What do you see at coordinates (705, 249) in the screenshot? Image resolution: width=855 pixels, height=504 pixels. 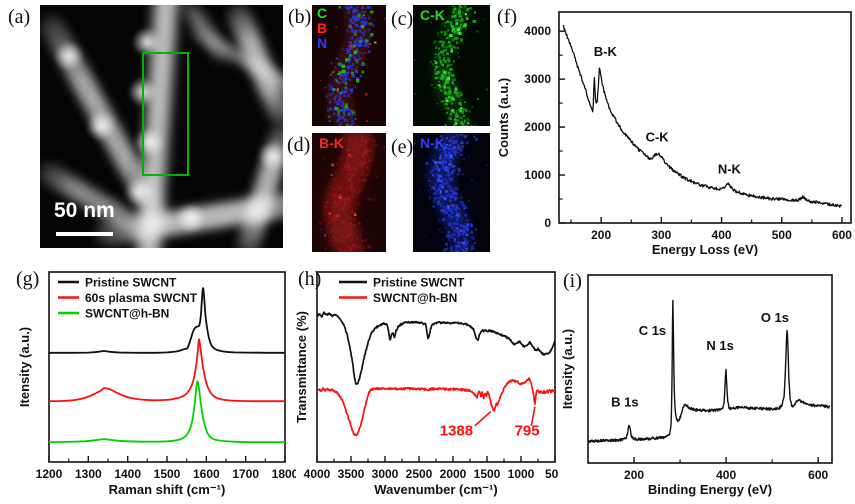 I see `svg-text: Energy Loss (eV)` at bounding box center [705, 249].